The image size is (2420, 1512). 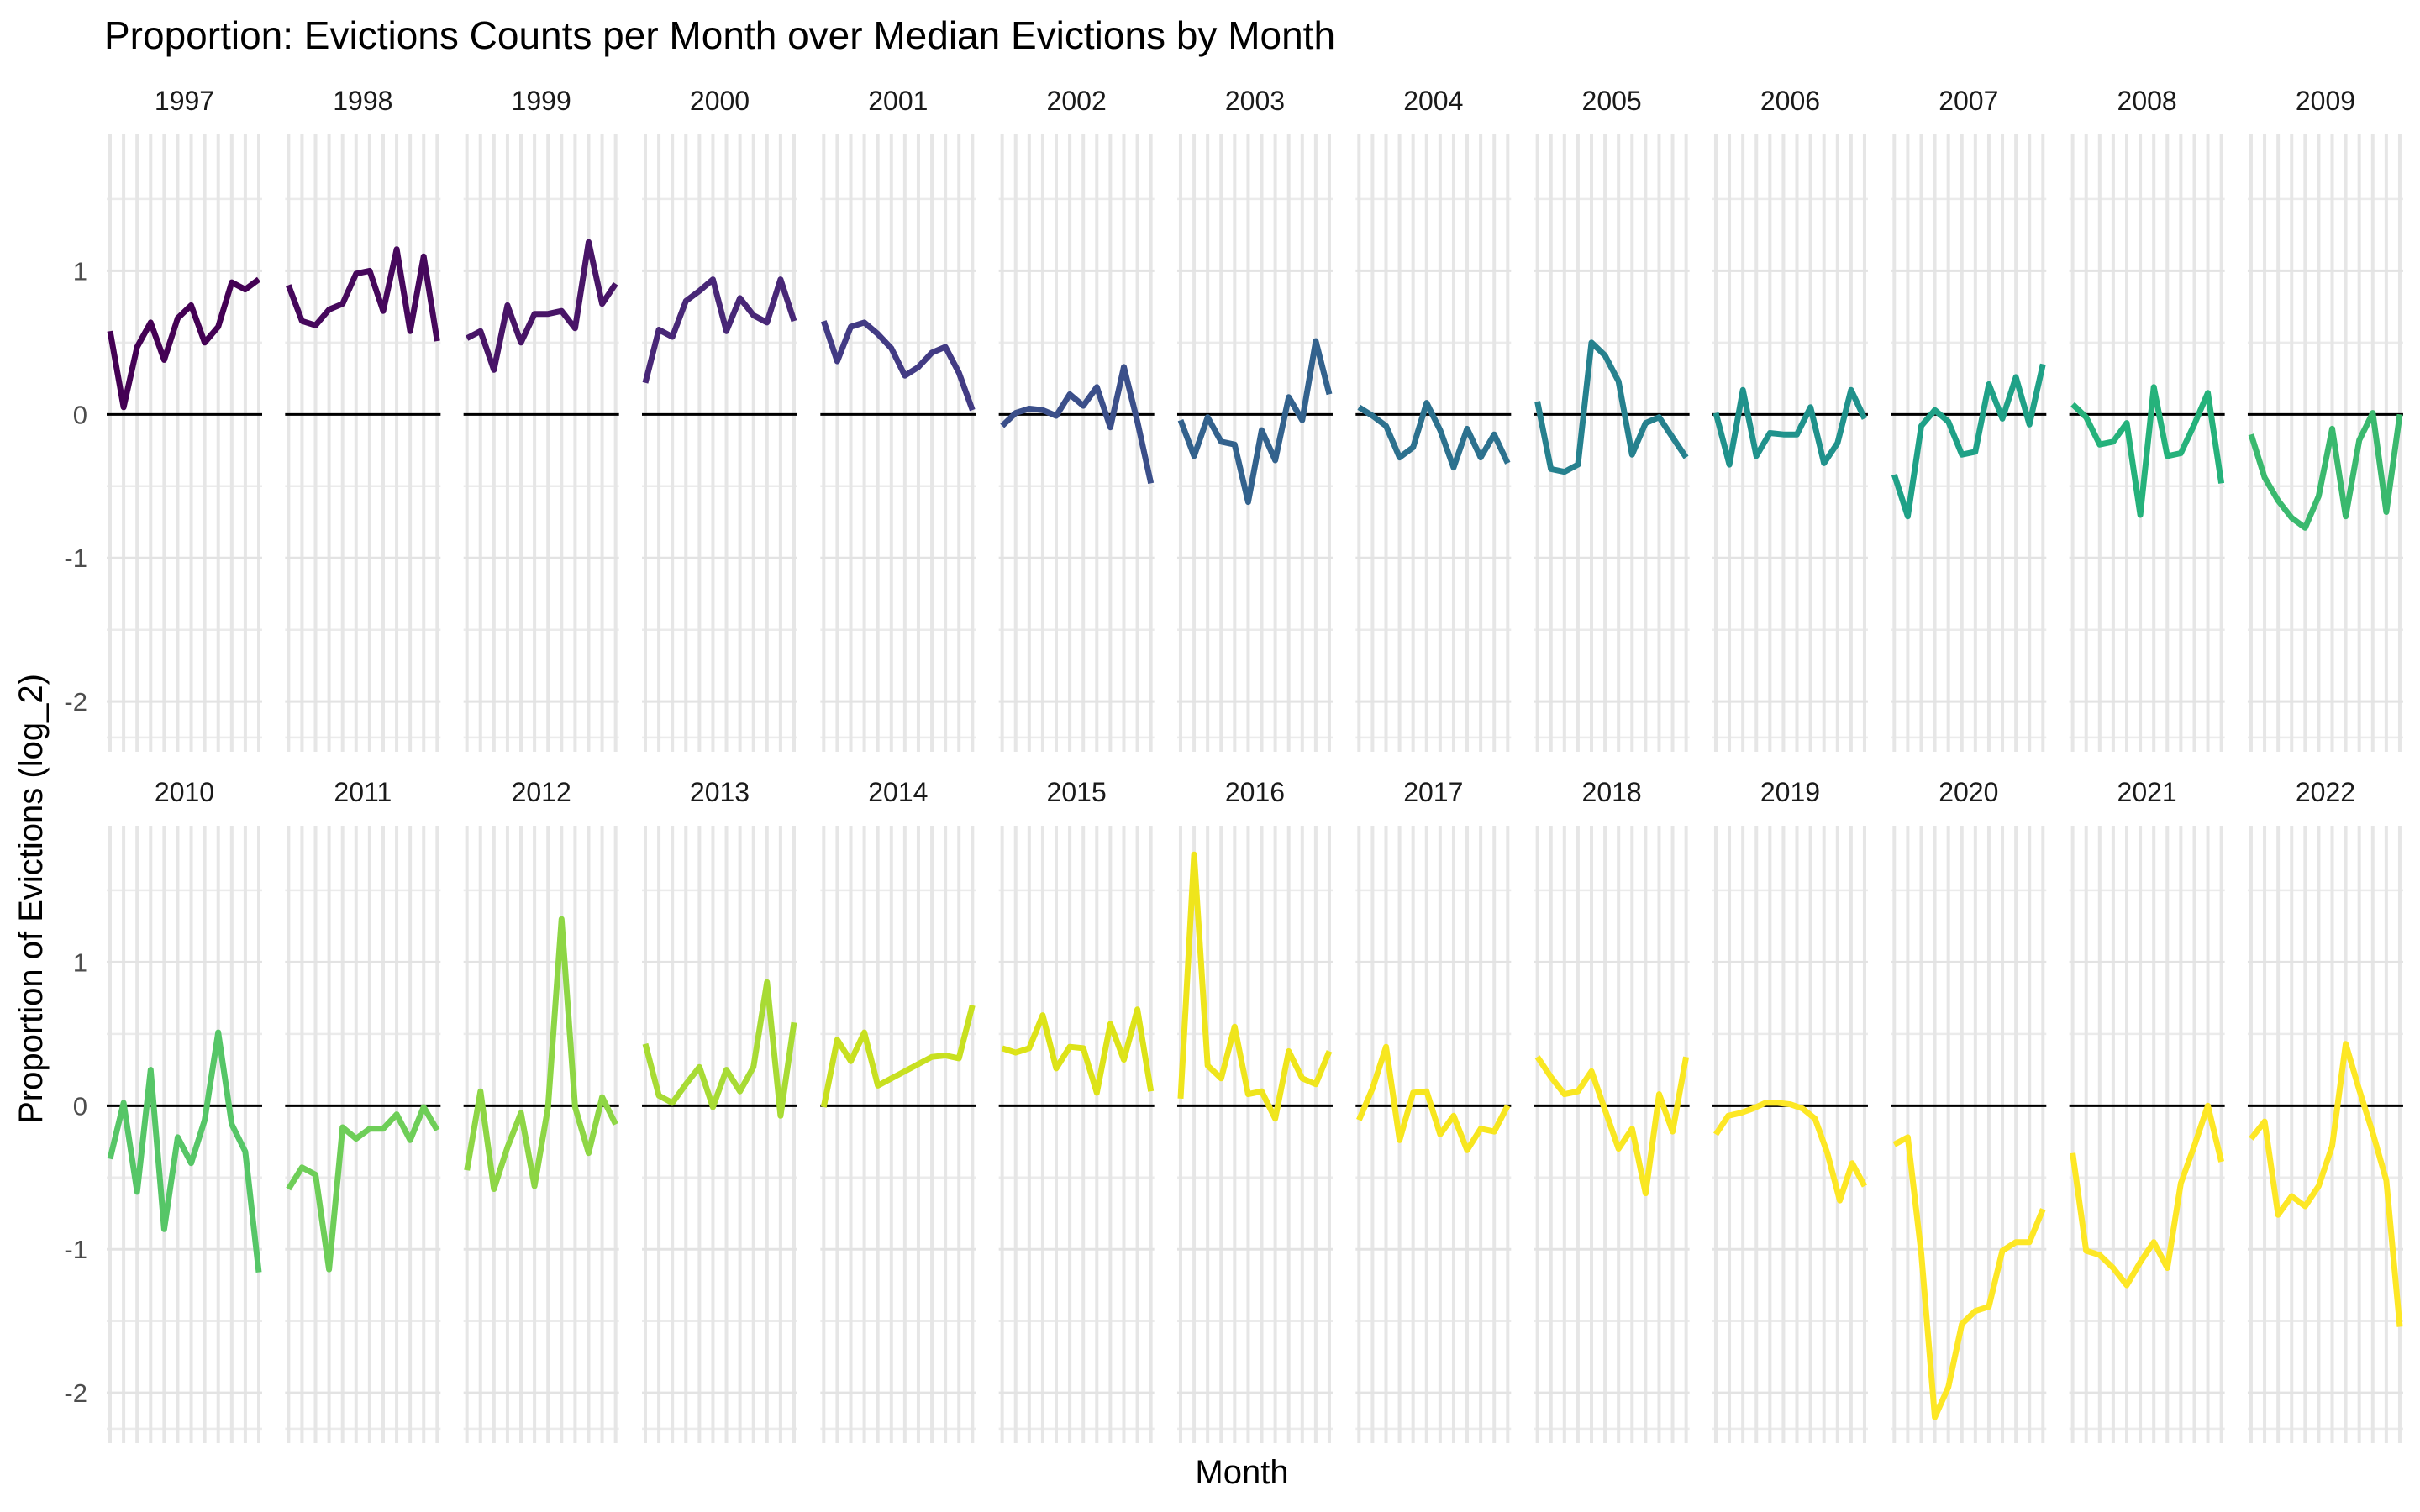 I want to click on facet-panel: 2017, so click(x=1434, y=1110).